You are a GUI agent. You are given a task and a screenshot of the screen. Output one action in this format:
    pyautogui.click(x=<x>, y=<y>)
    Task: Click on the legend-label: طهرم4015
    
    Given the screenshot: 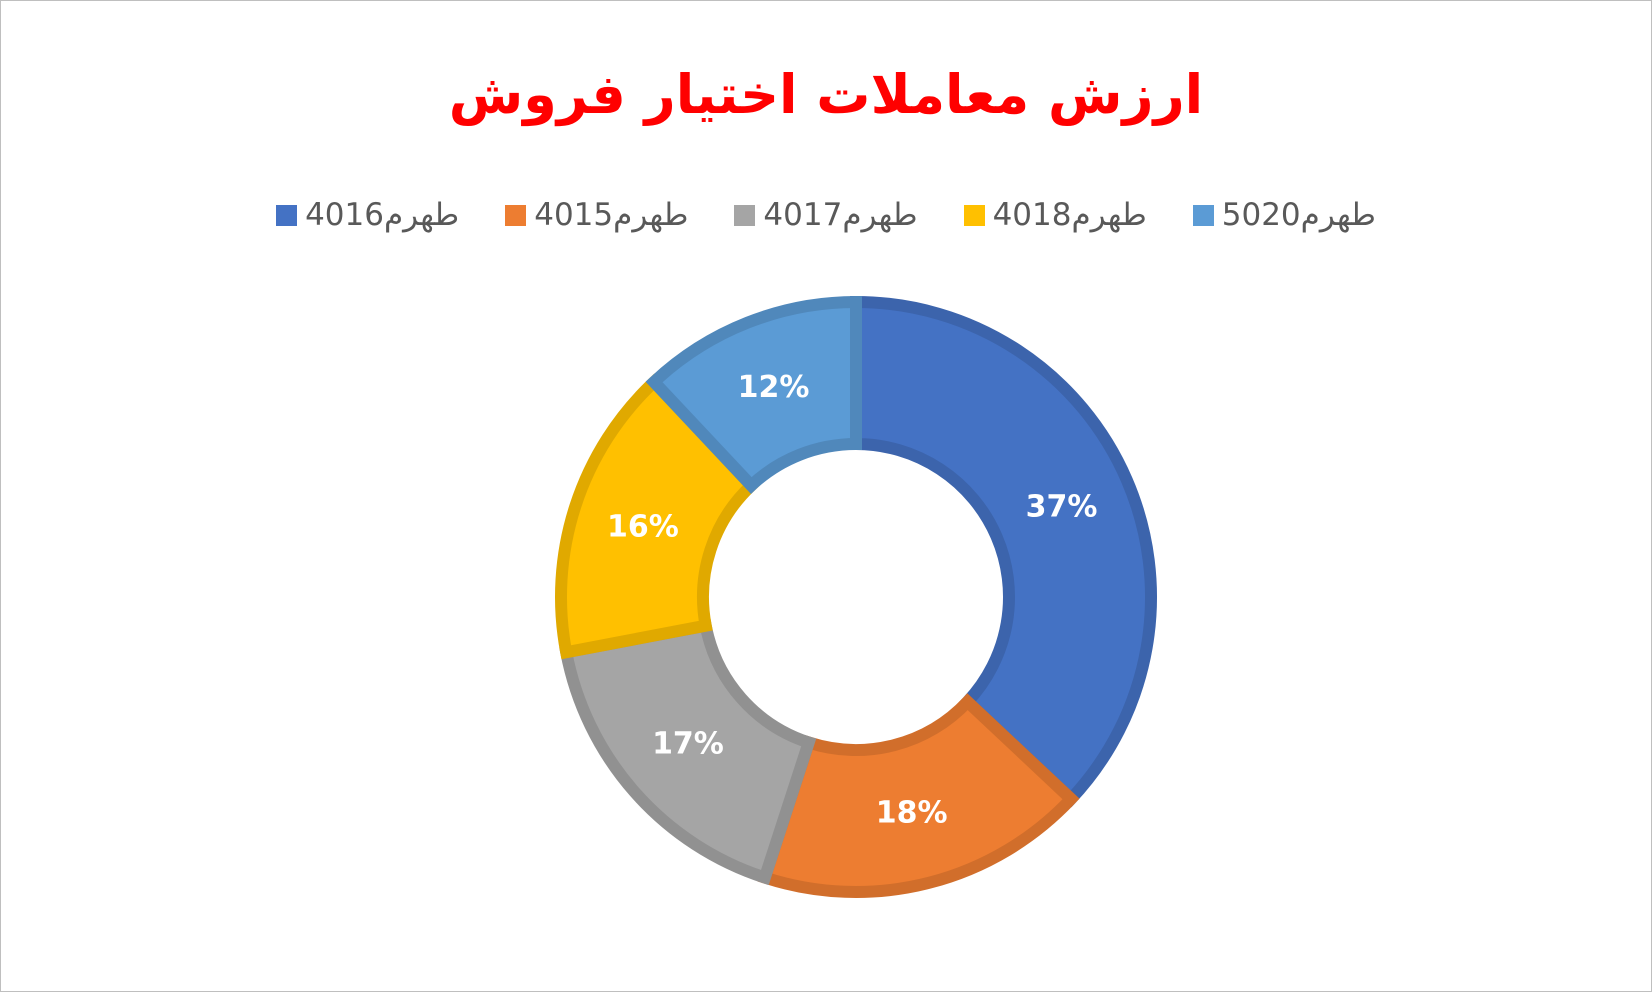 What is the action you would take?
    pyautogui.click(x=611, y=215)
    